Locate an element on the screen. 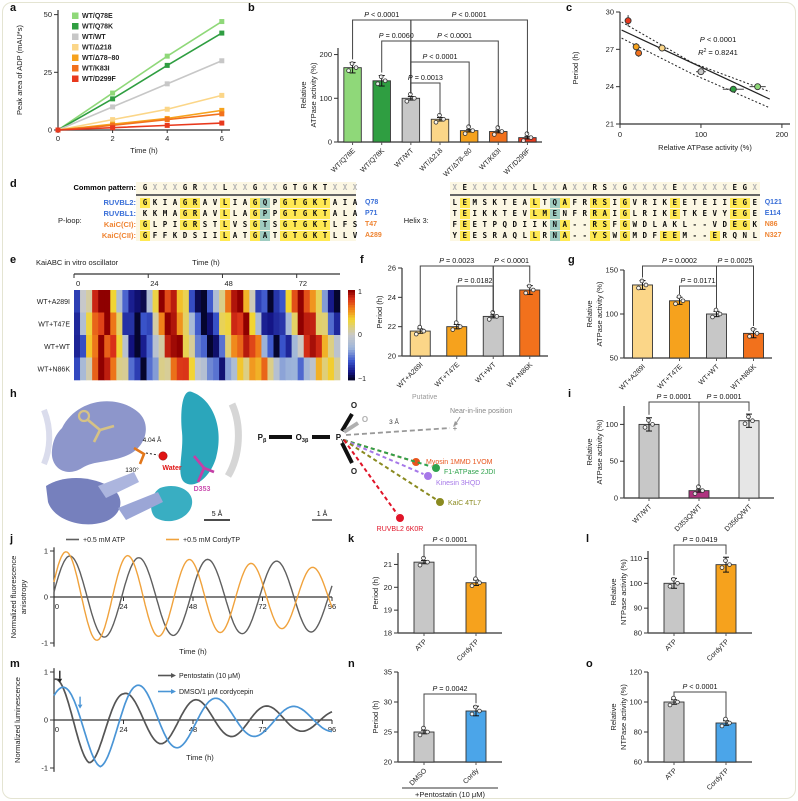 This screenshot has width=798, height=801. panel-l-label: l is located at coordinates (588, 539).